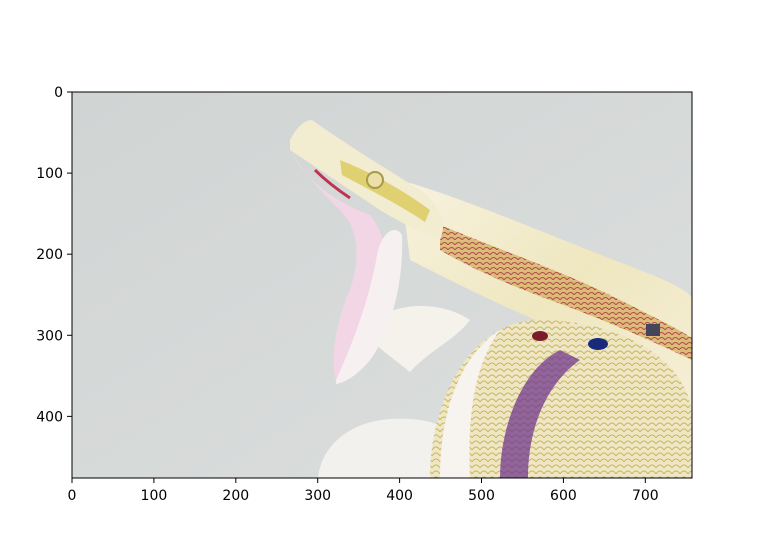 The height and width of the screenshot is (560, 764). I want to click on x-tick-label: 400, so click(399, 496).